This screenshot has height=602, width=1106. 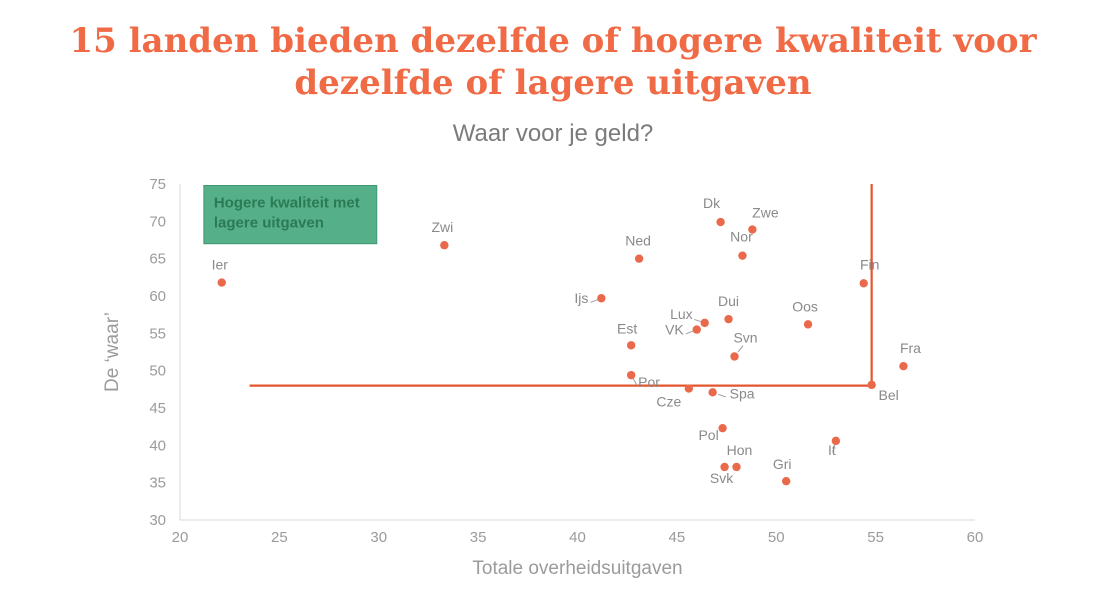 I want to click on x-axis-title: Totale overheidsuitgaven, so click(x=577, y=568).